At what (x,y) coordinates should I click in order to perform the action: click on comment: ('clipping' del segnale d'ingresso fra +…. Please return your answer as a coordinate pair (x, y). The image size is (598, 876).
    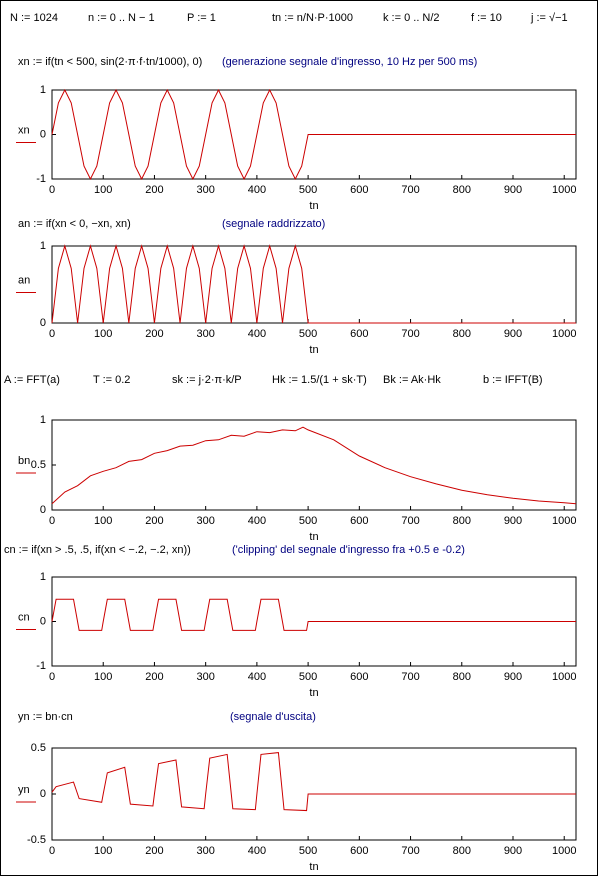
    Looking at the image, I should click on (348, 550).